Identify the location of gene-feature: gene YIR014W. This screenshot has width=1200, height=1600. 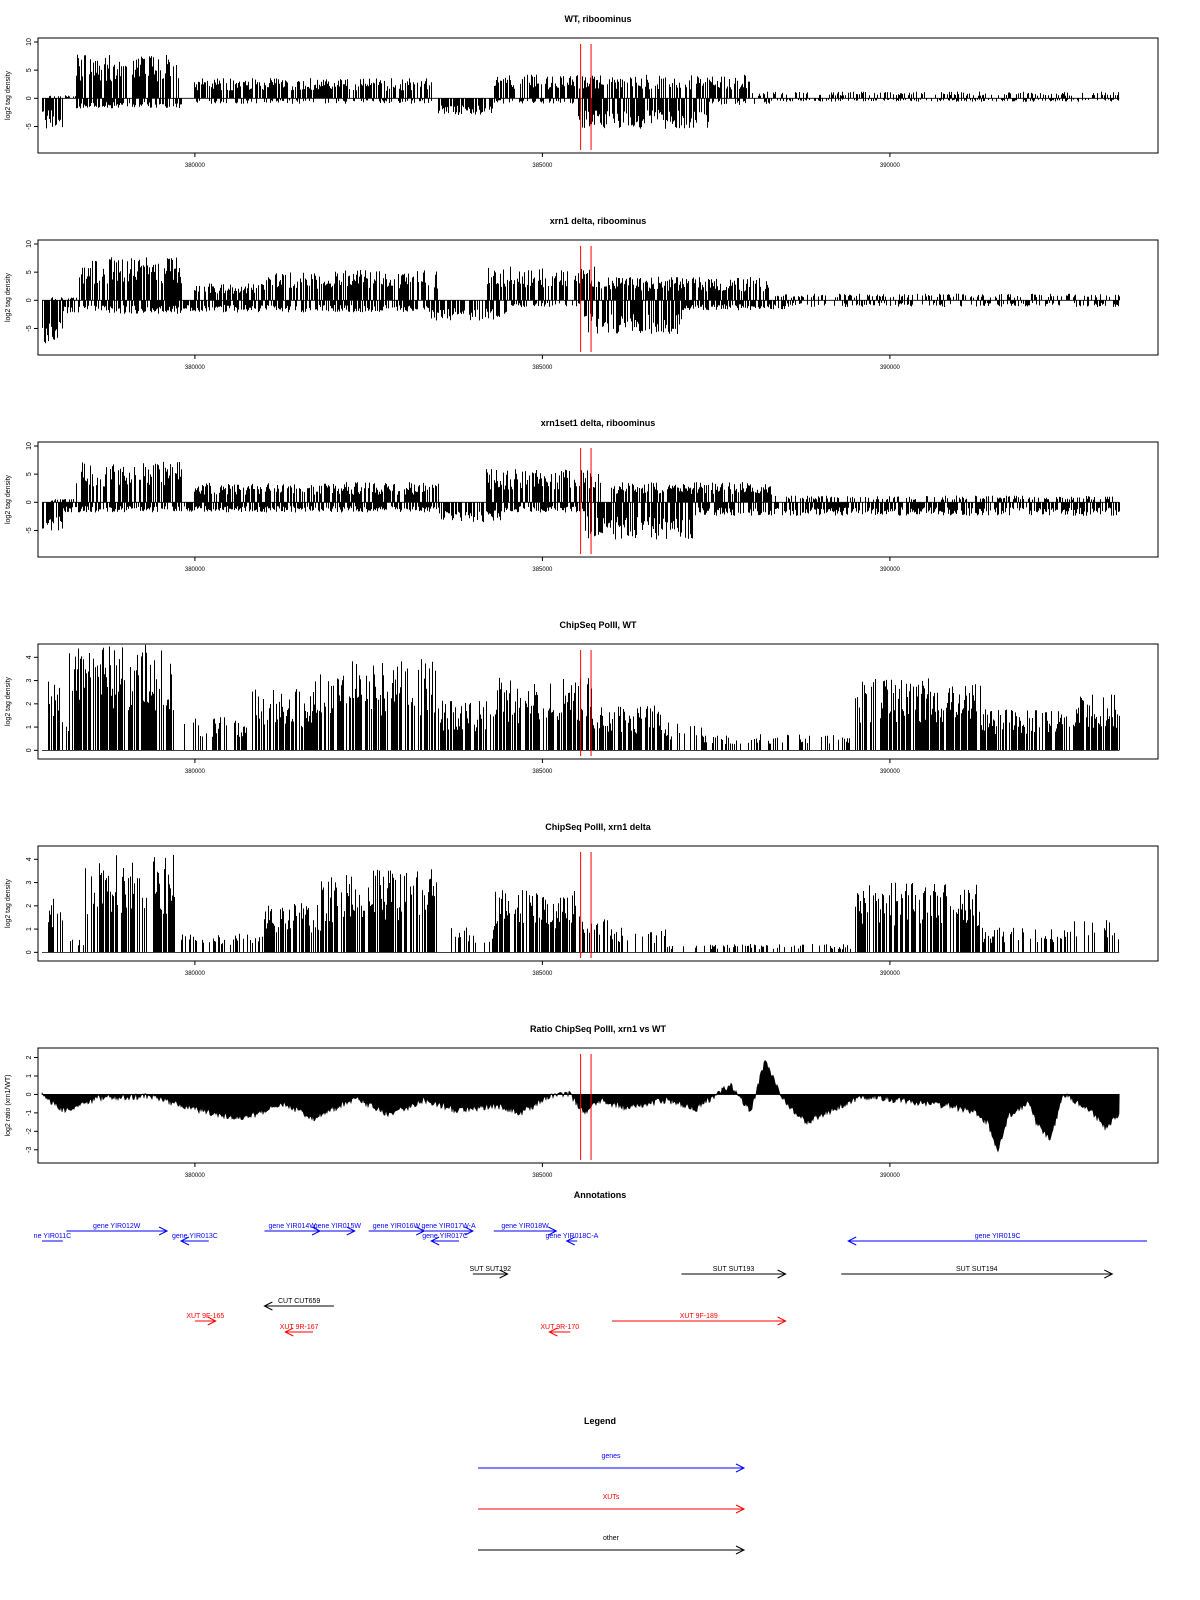
(293, 1229).